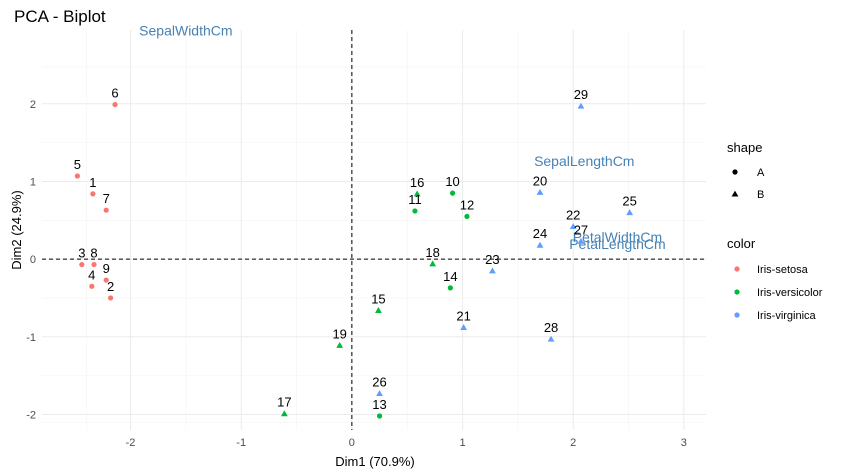 This screenshot has width=846, height=475. Describe the element at coordinates (93, 253) in the screenshot. I see `point-label: 8` at that location.